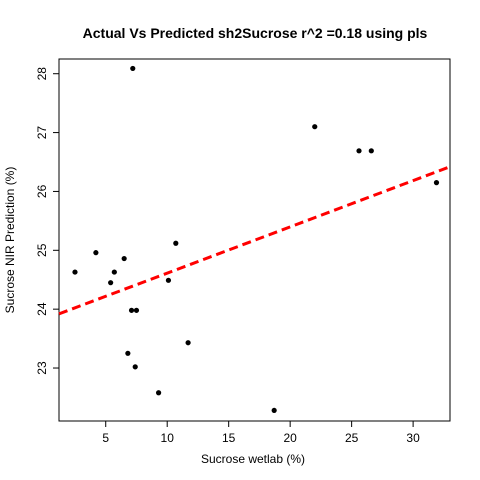 The width and height of the screenshot is (480, 480). Describe the element at coordinates (352, 438) in the screenshot. I see `x-tick-label: 25` at that location.